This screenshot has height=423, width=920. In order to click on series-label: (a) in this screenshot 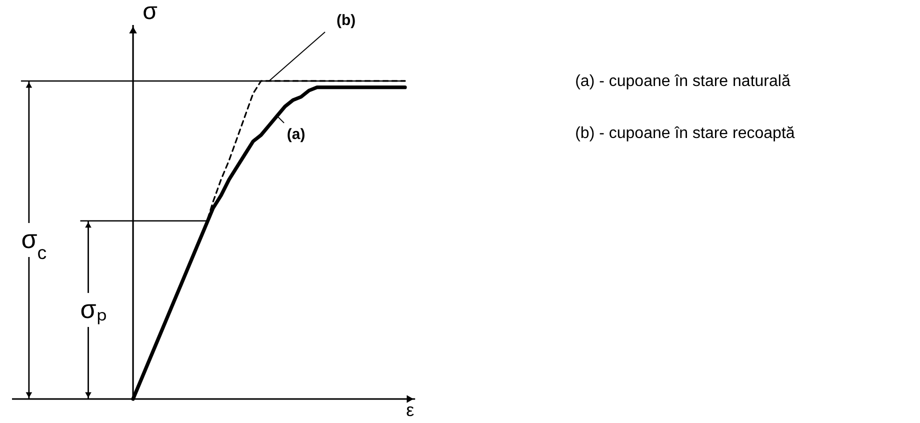, I will do `click(296, 134)`.